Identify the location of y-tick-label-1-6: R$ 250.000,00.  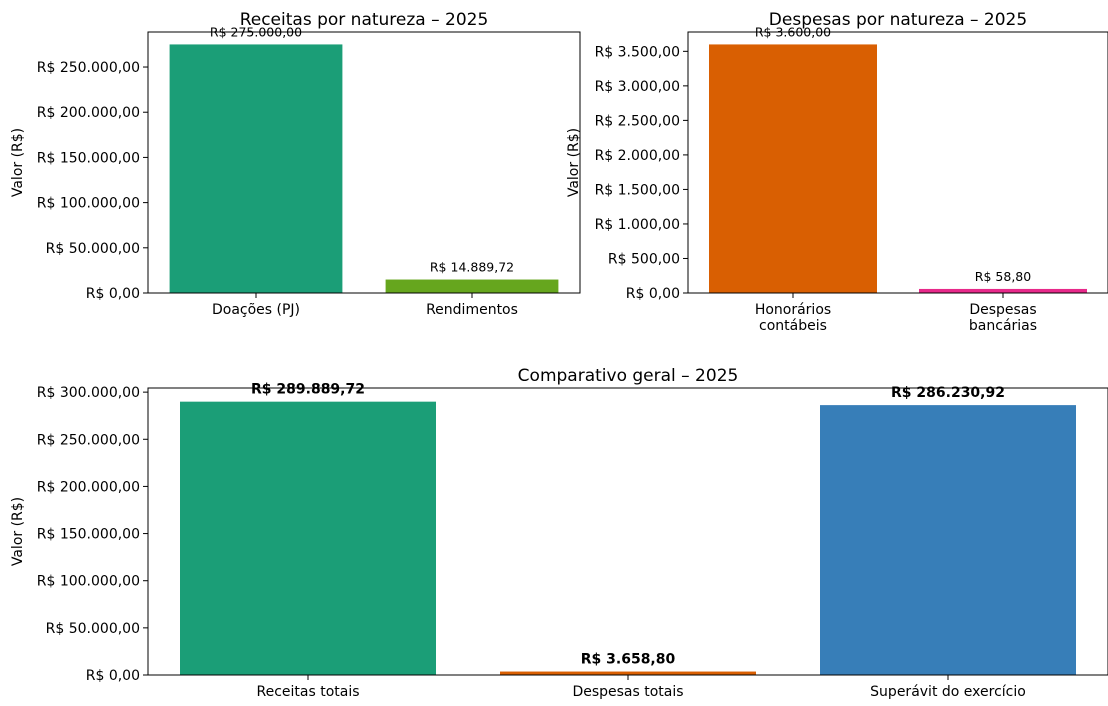
(88, 68).